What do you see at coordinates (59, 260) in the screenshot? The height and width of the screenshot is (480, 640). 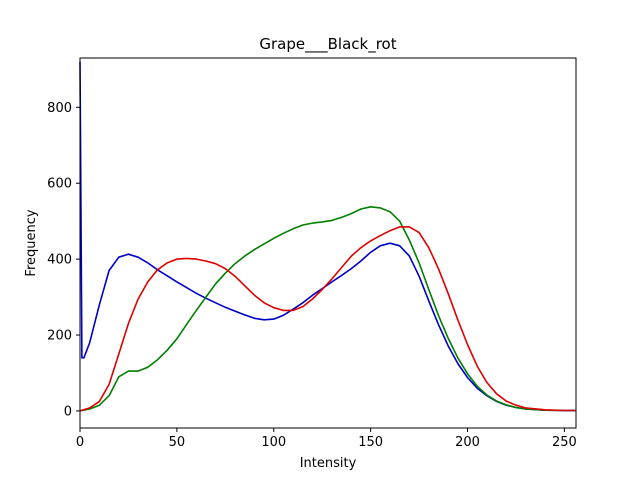 I see `y-tick-label: 400` at bounding box center [59, 260].